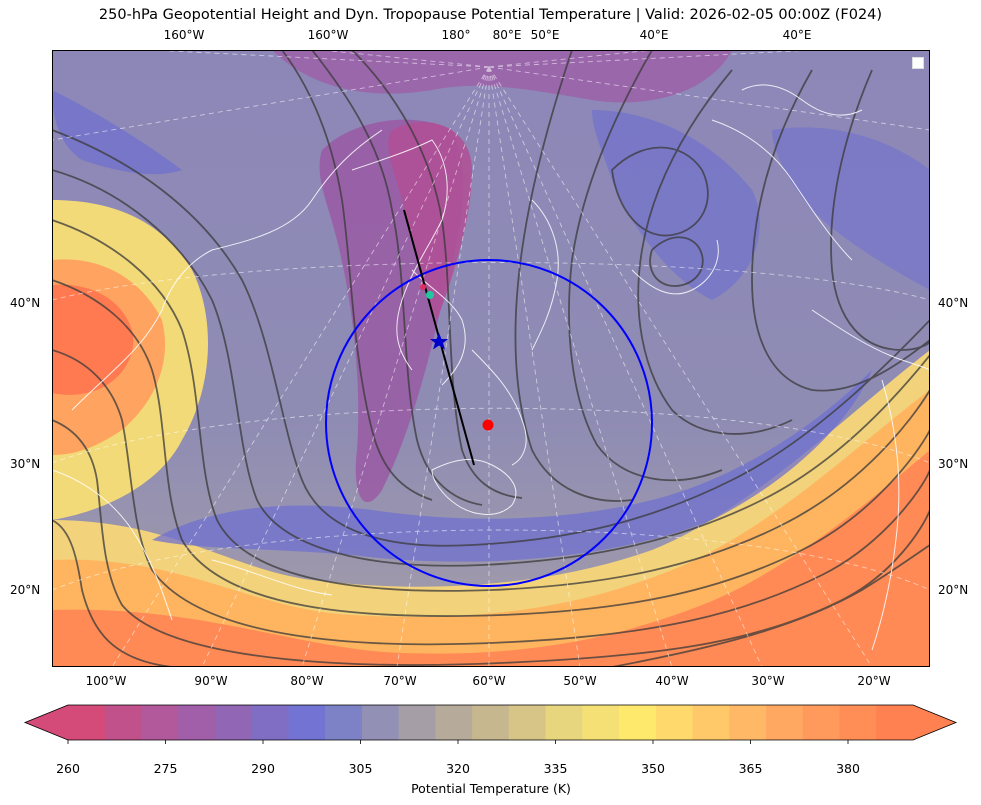 The image size is (981, 805). What do you see at coordinates (953, 303) in the screenshot?
I see `right-tick-label: 40°N` at bounding box center [953, 303].